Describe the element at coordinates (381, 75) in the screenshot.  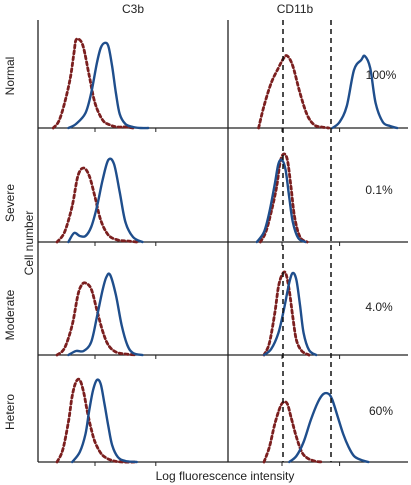
I see `percent-normal: 100%` at that location.